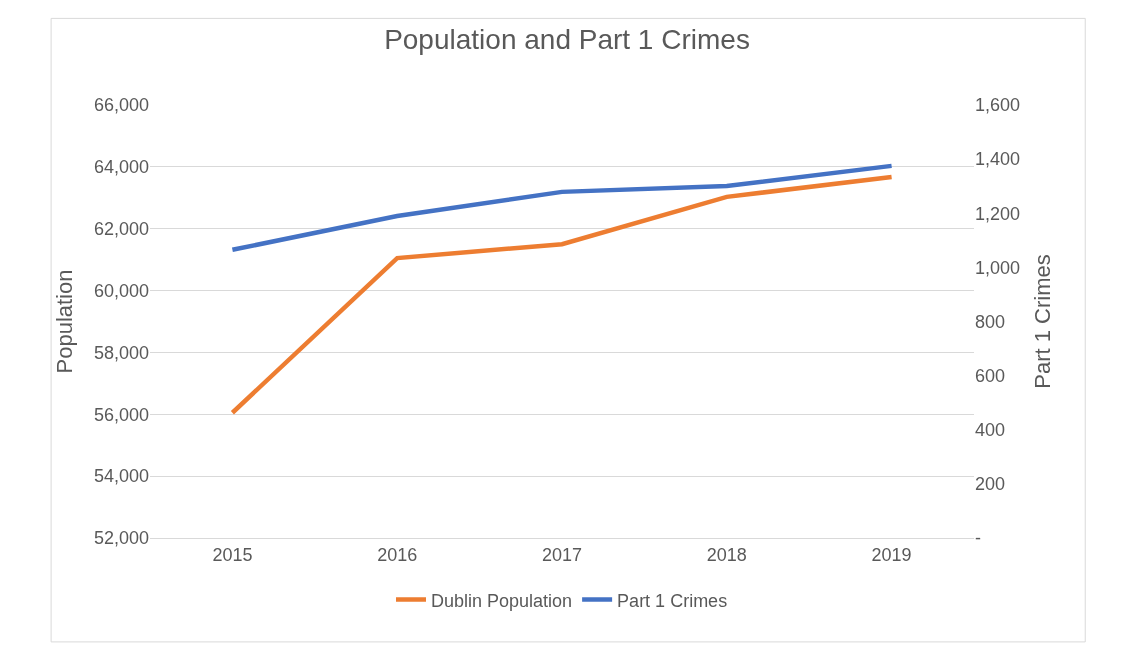 The width and height of the screenshot is (1134, 660). Describe the element at coordinates (121, 290) in the screenshot. I see `y-tick-label: 60,000` at that location.